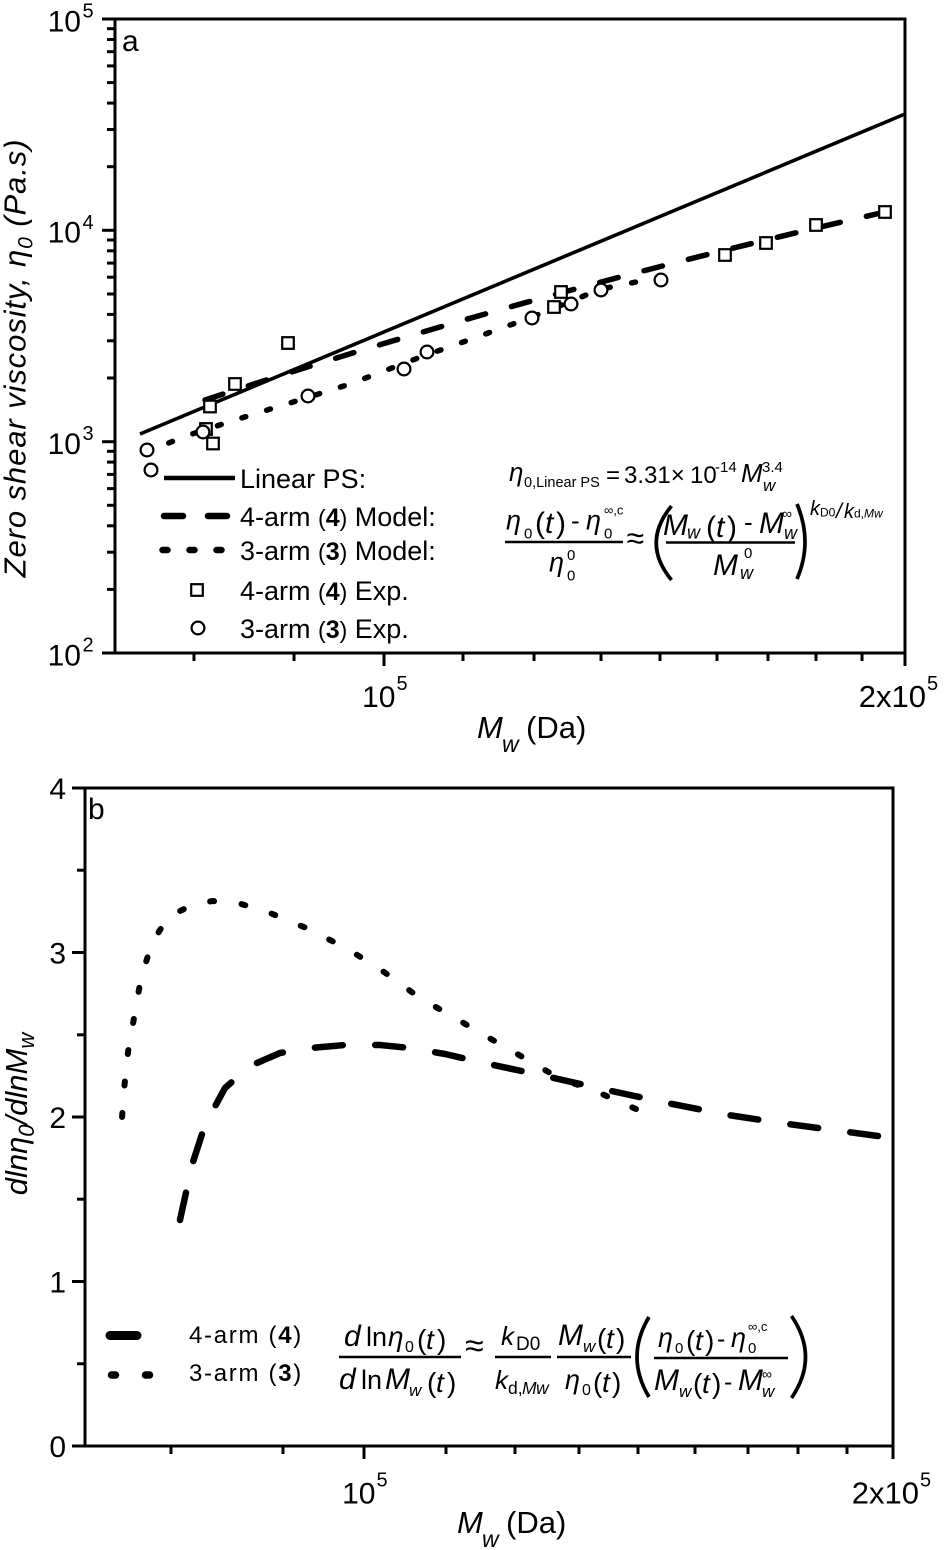 This screenshot has height=1550, width=945. Describe the element at coordinates (246, 1335) in the screenshot. I see `svg-text: 4-arm (4)` at that location.